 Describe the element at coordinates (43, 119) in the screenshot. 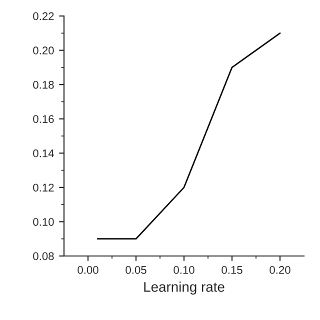

I see `y-tick-label: 0.16` at that location.